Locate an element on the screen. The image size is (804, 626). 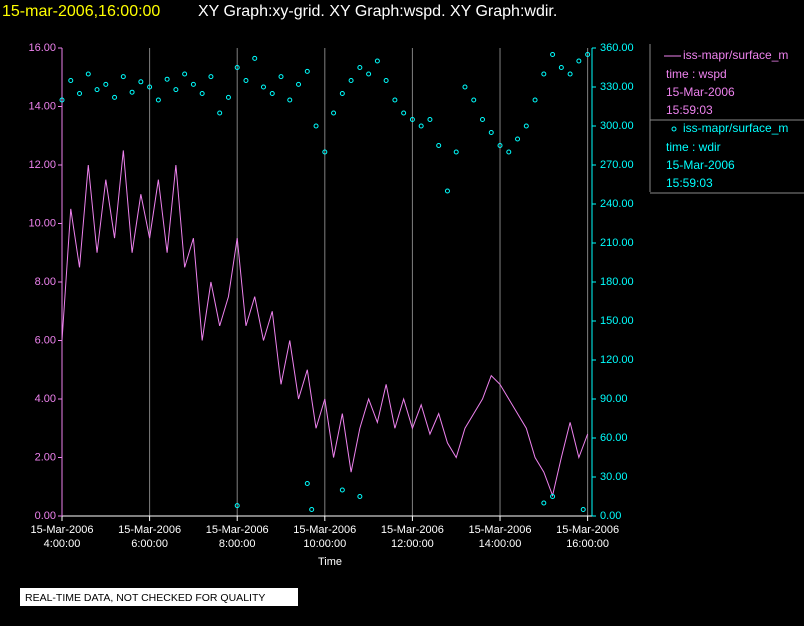
y2-tick-label: 210.00 is located at coordinates (617, 243).